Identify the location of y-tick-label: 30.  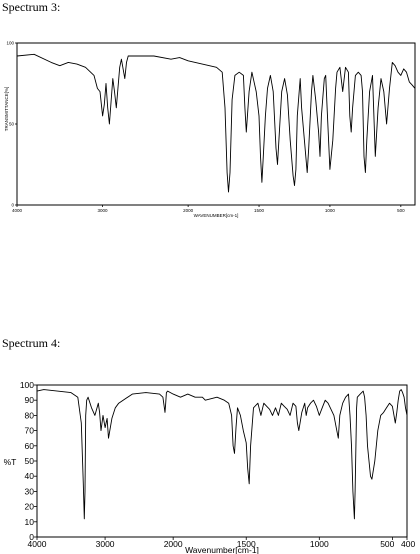
(30, 491).